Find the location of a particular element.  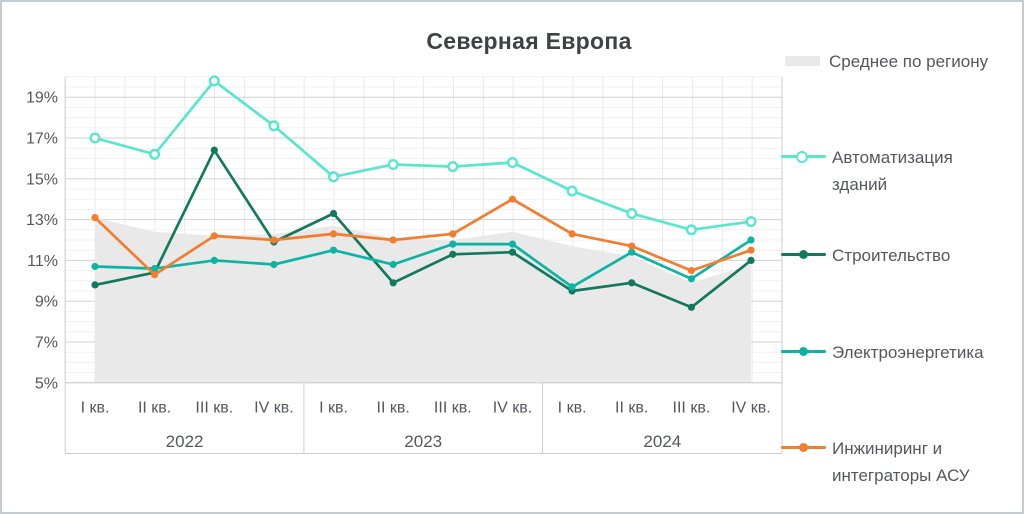

legend-swatch-power is located at coordinates (803, 351).